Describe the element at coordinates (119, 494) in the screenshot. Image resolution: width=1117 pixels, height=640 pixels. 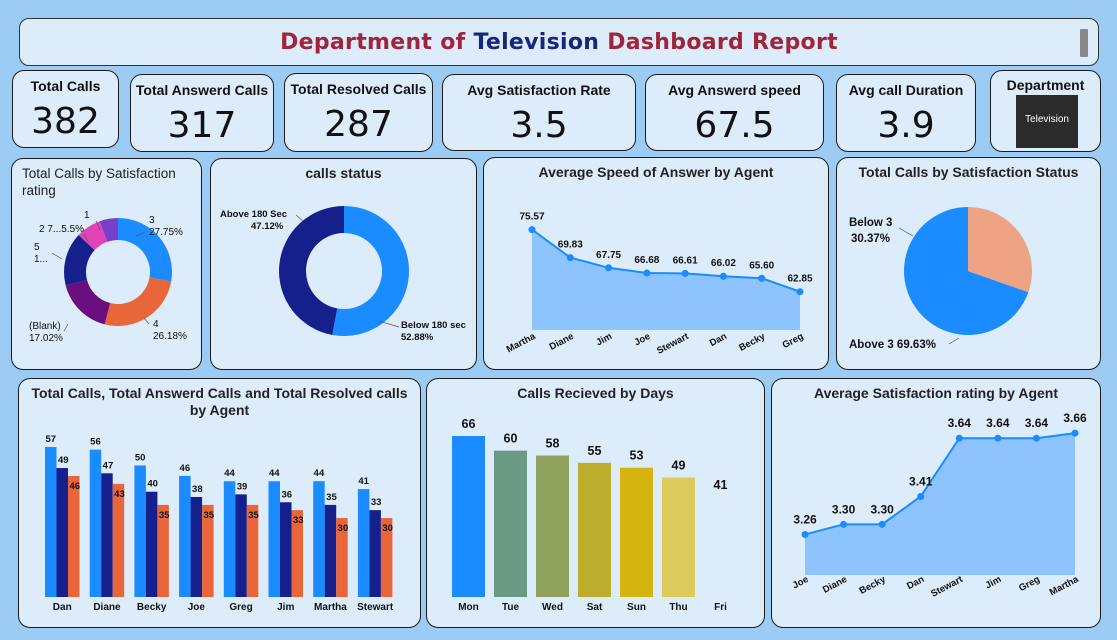
I see `data-label: 43` at that location.